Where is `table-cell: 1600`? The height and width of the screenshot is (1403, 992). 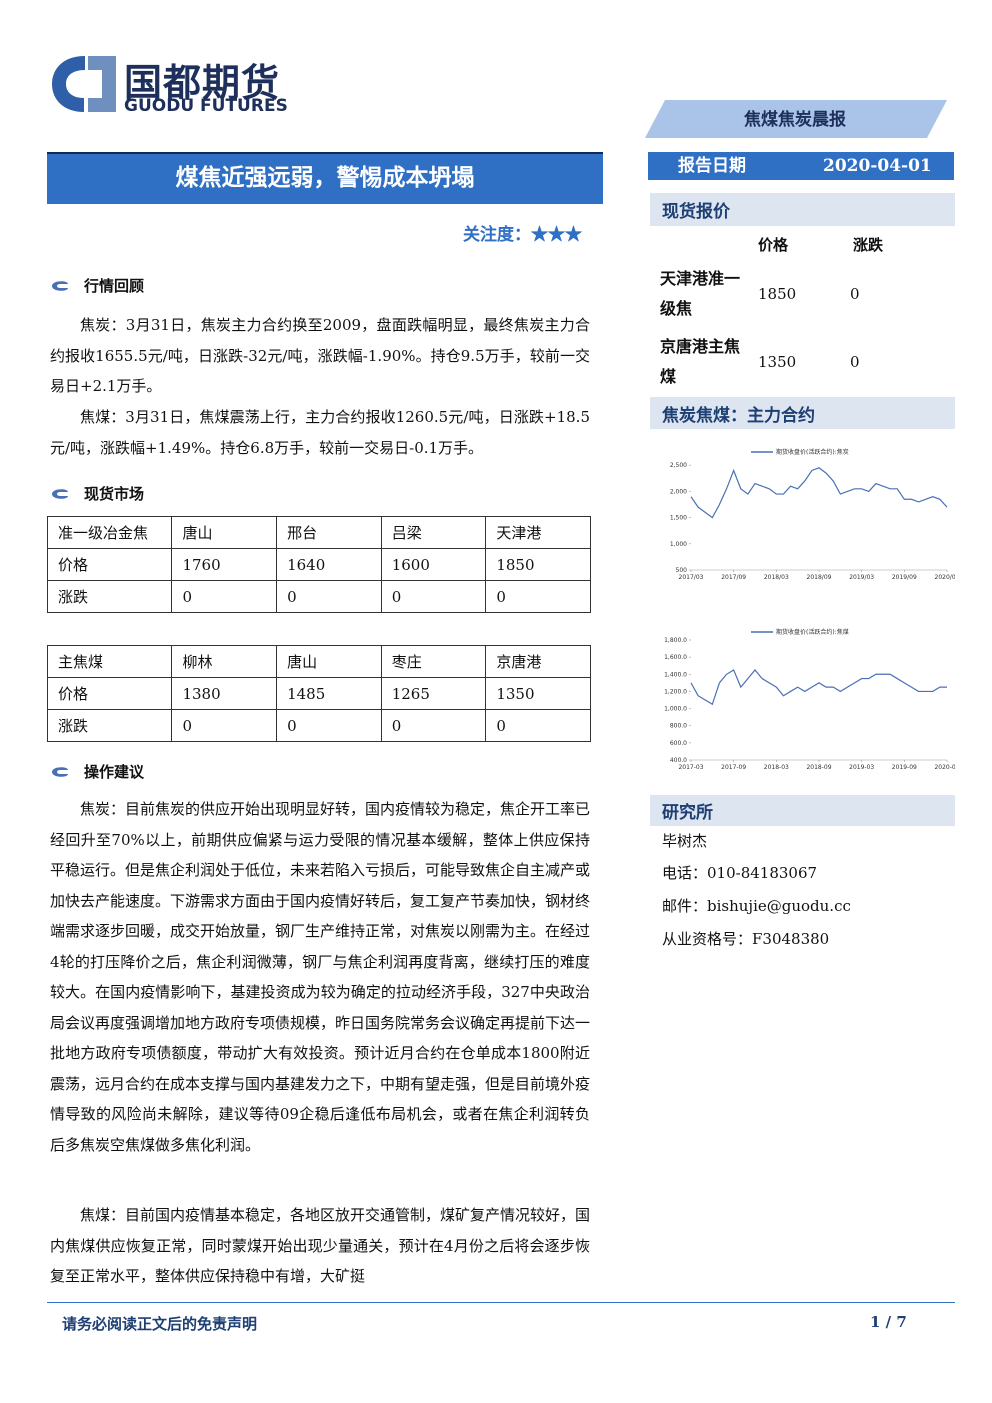
table-cell: 1600 is located at coordinates (433, 564).